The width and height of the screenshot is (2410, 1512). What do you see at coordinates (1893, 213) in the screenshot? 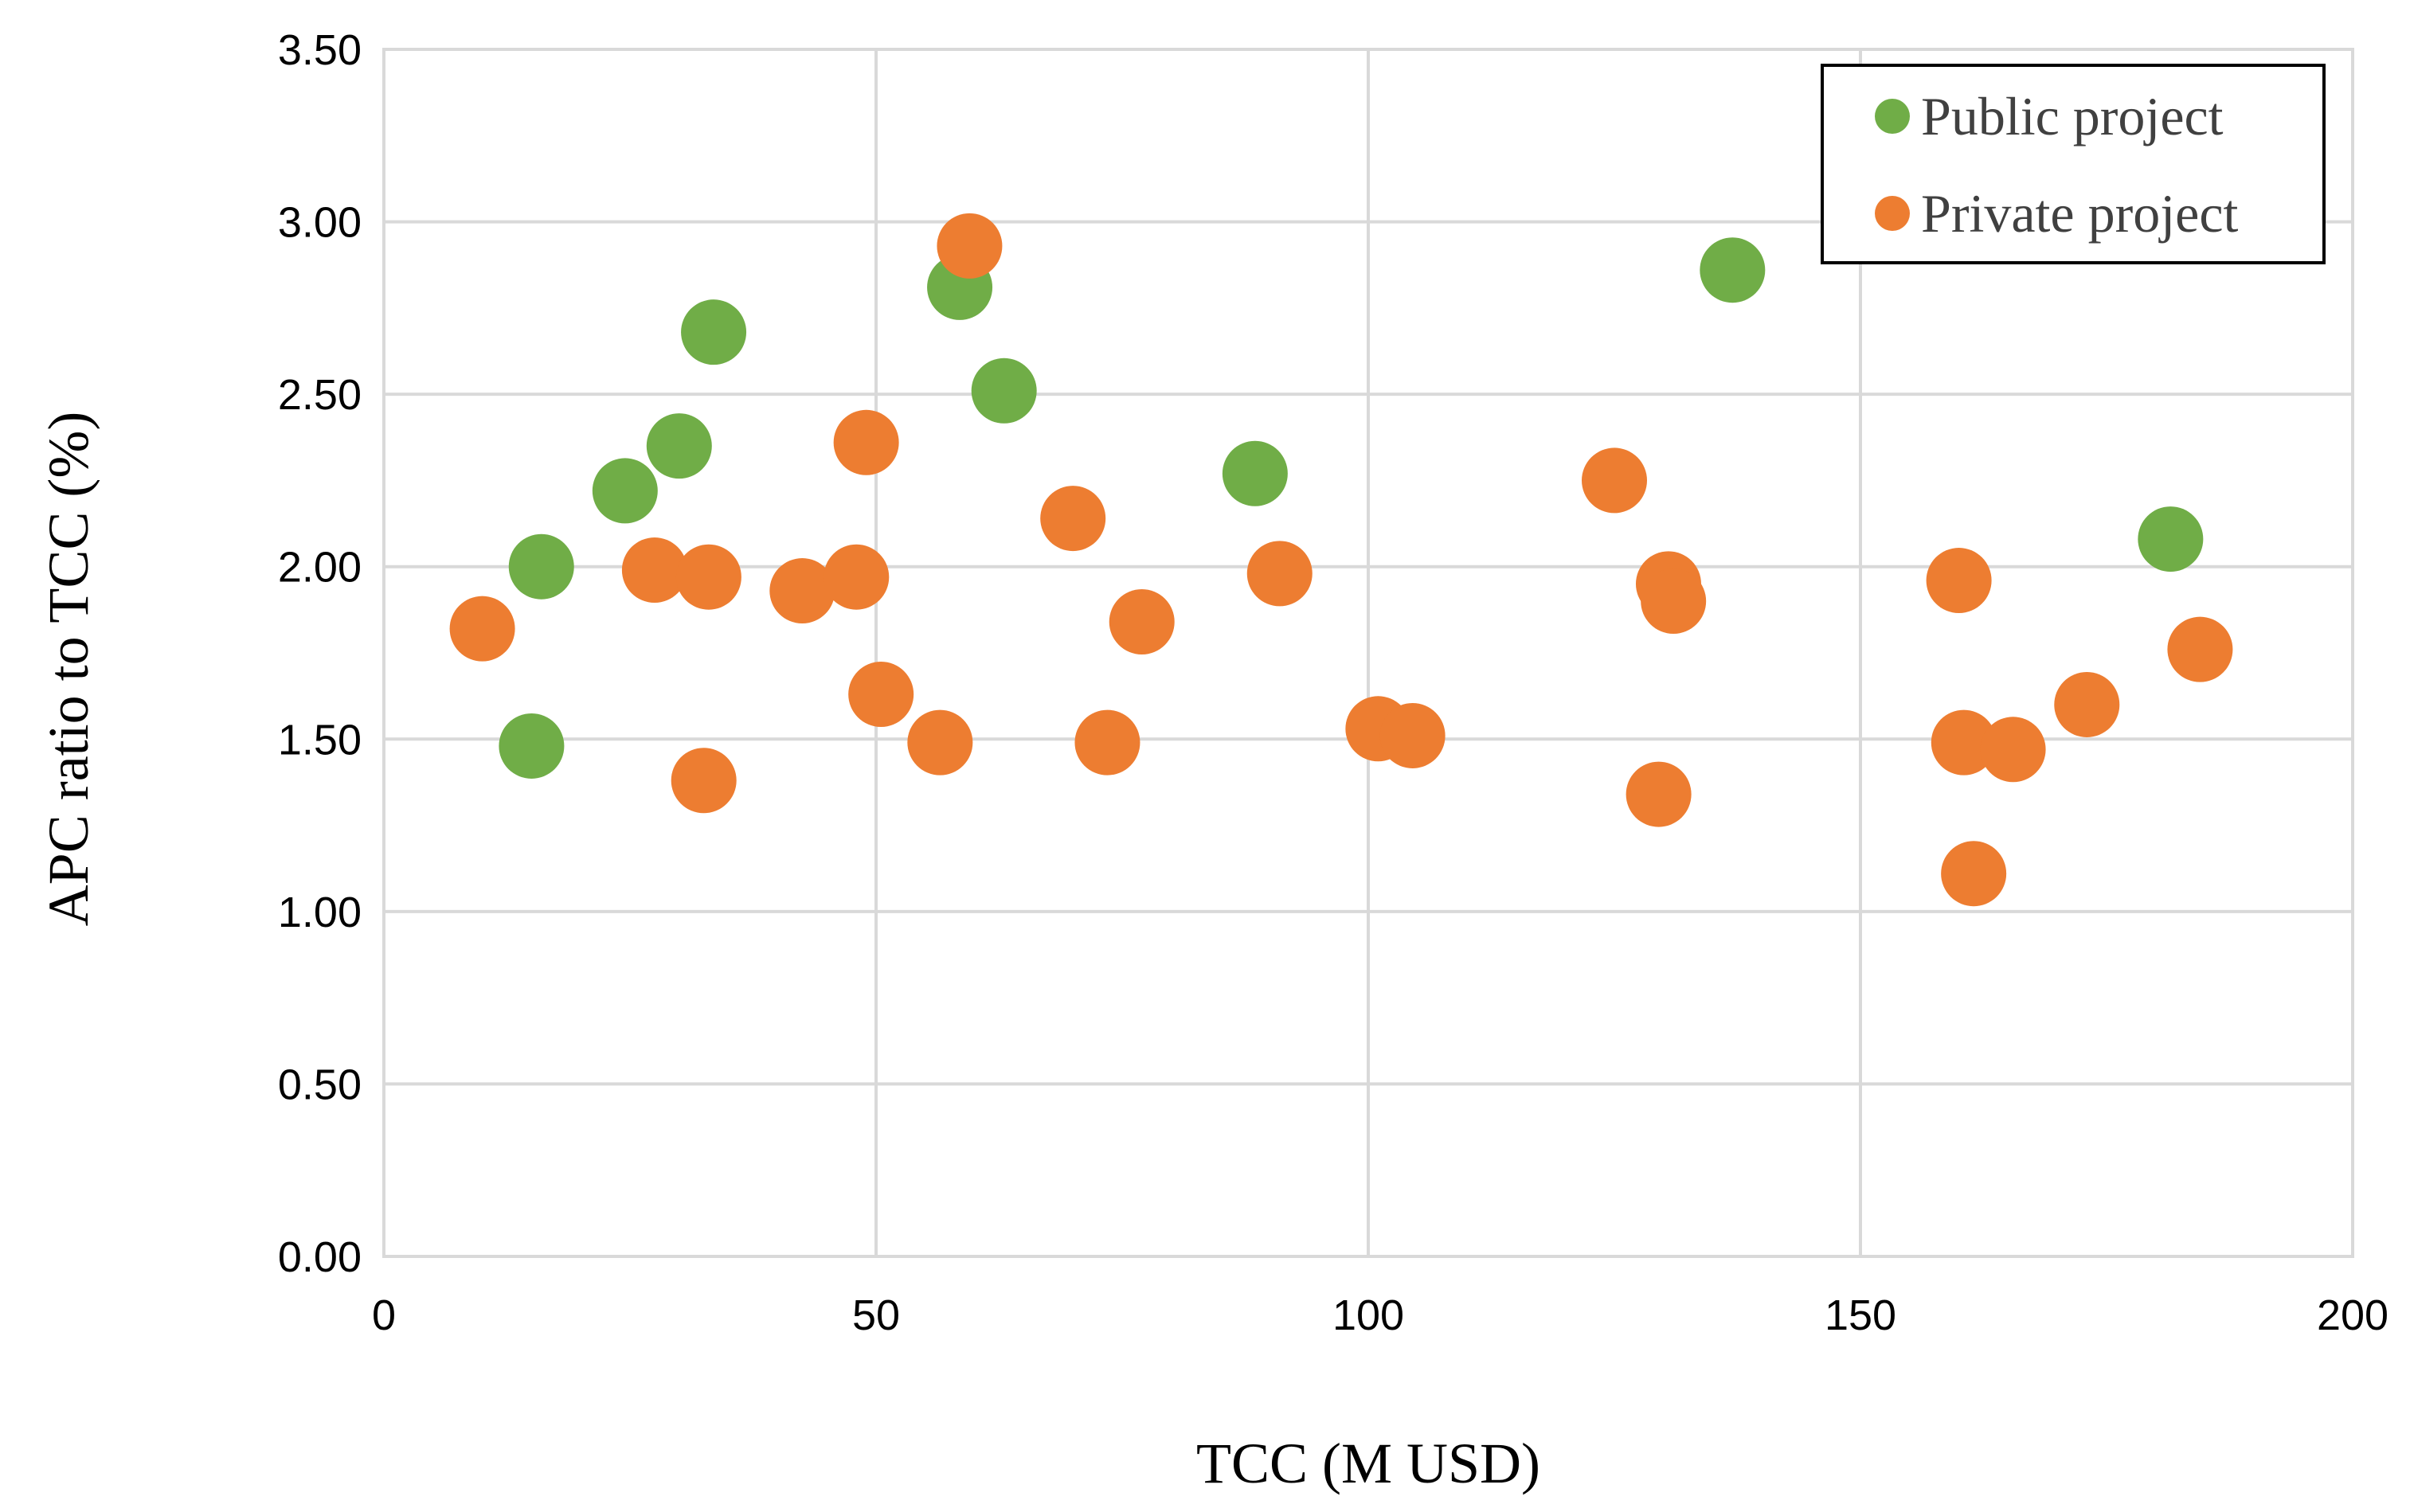
I see `legend-marker-private` at bounding box center [1893, 213].